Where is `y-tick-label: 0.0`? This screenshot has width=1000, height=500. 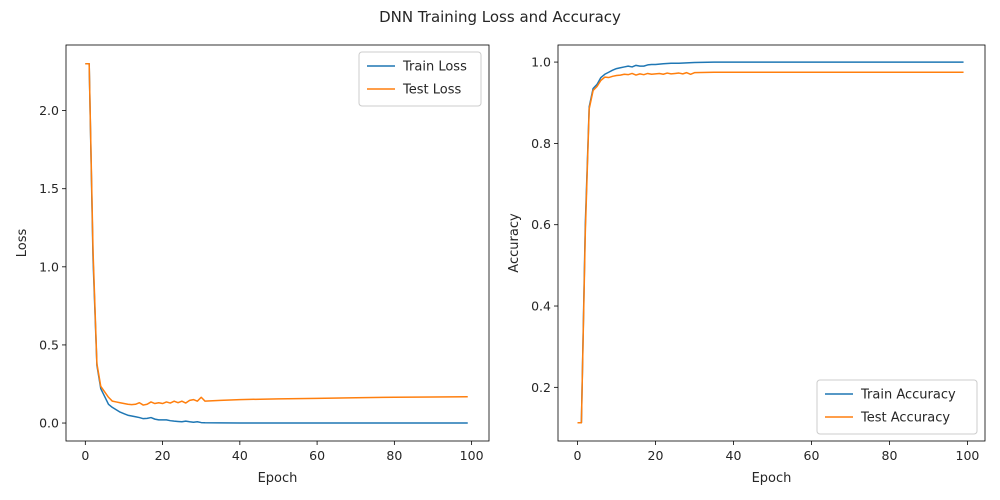
y-tick-label: 0.0 is located at coordinates (49, 423).